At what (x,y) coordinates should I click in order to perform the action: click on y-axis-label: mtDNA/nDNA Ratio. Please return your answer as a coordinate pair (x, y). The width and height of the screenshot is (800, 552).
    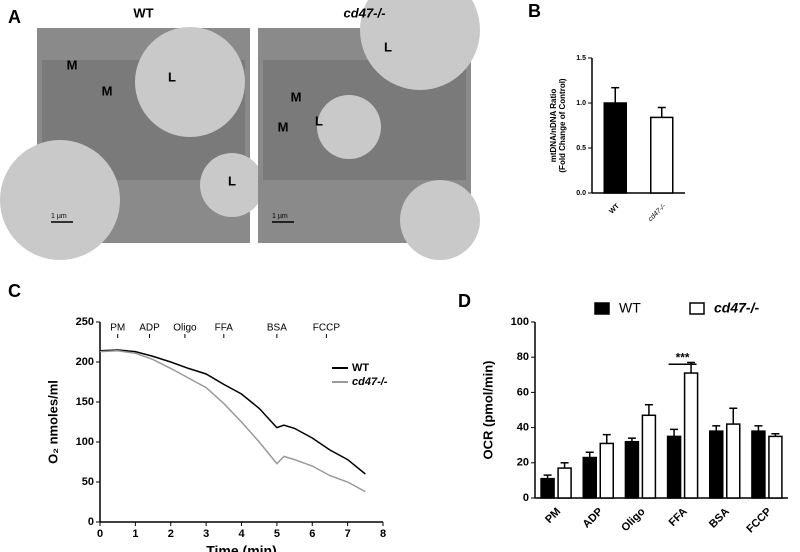
    Looking at the image, I should click on (553, 126).